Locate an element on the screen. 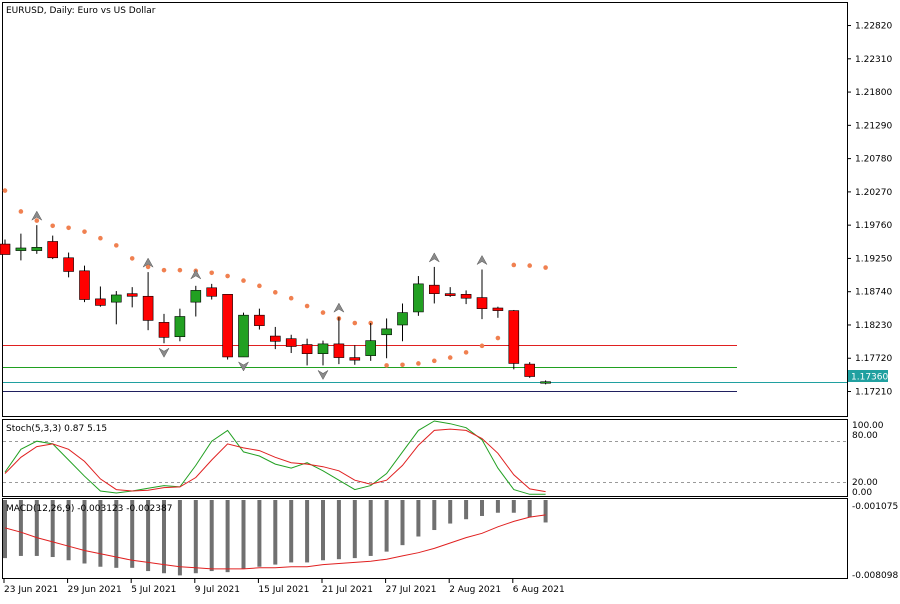 The height and width of the screenshot is (604, 900). time-tick-label: 21 Jul 2021 is located at coordinates (347, 590).